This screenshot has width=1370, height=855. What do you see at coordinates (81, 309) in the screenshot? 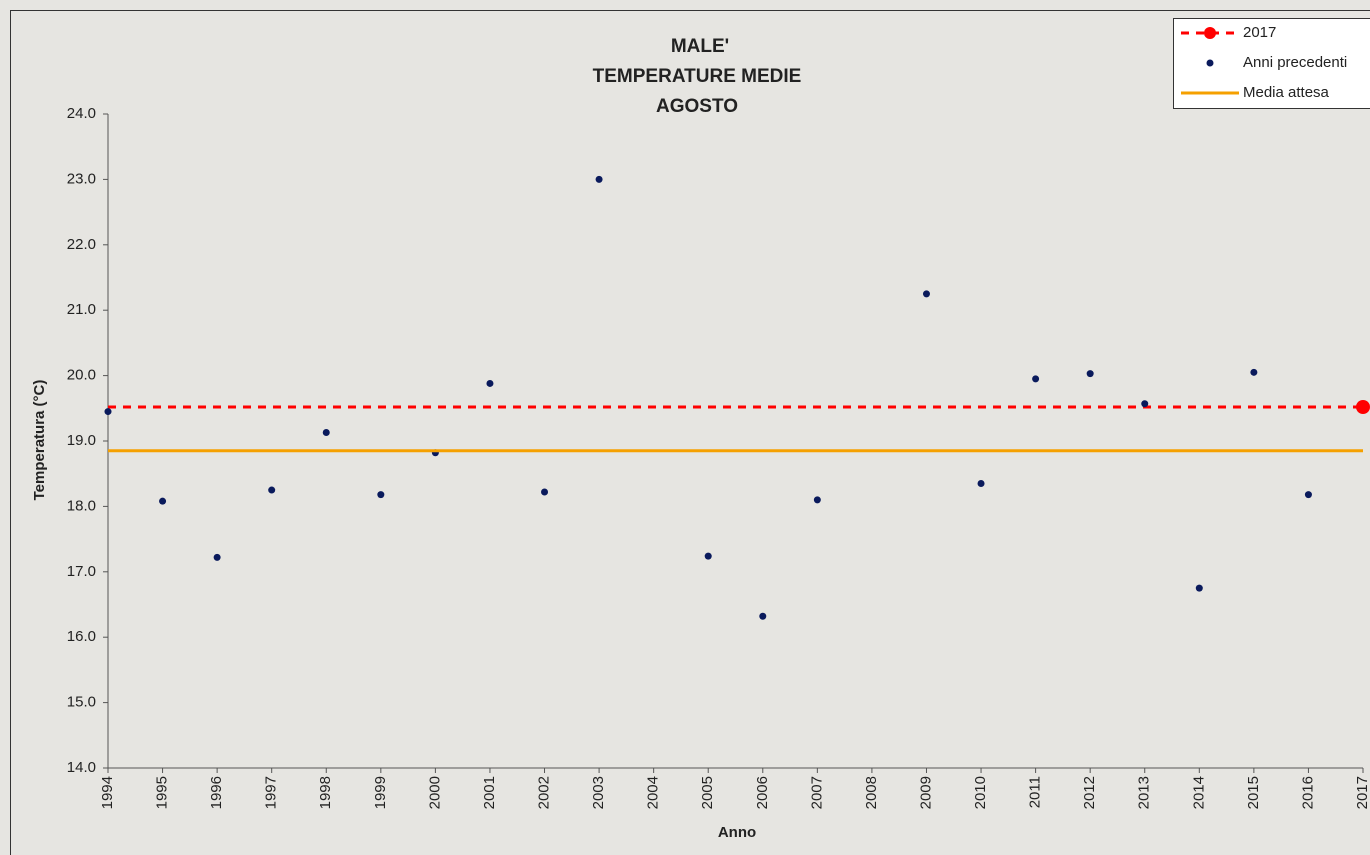
I see `y-tick-label: 21.0` at bounding box center [81, 309].